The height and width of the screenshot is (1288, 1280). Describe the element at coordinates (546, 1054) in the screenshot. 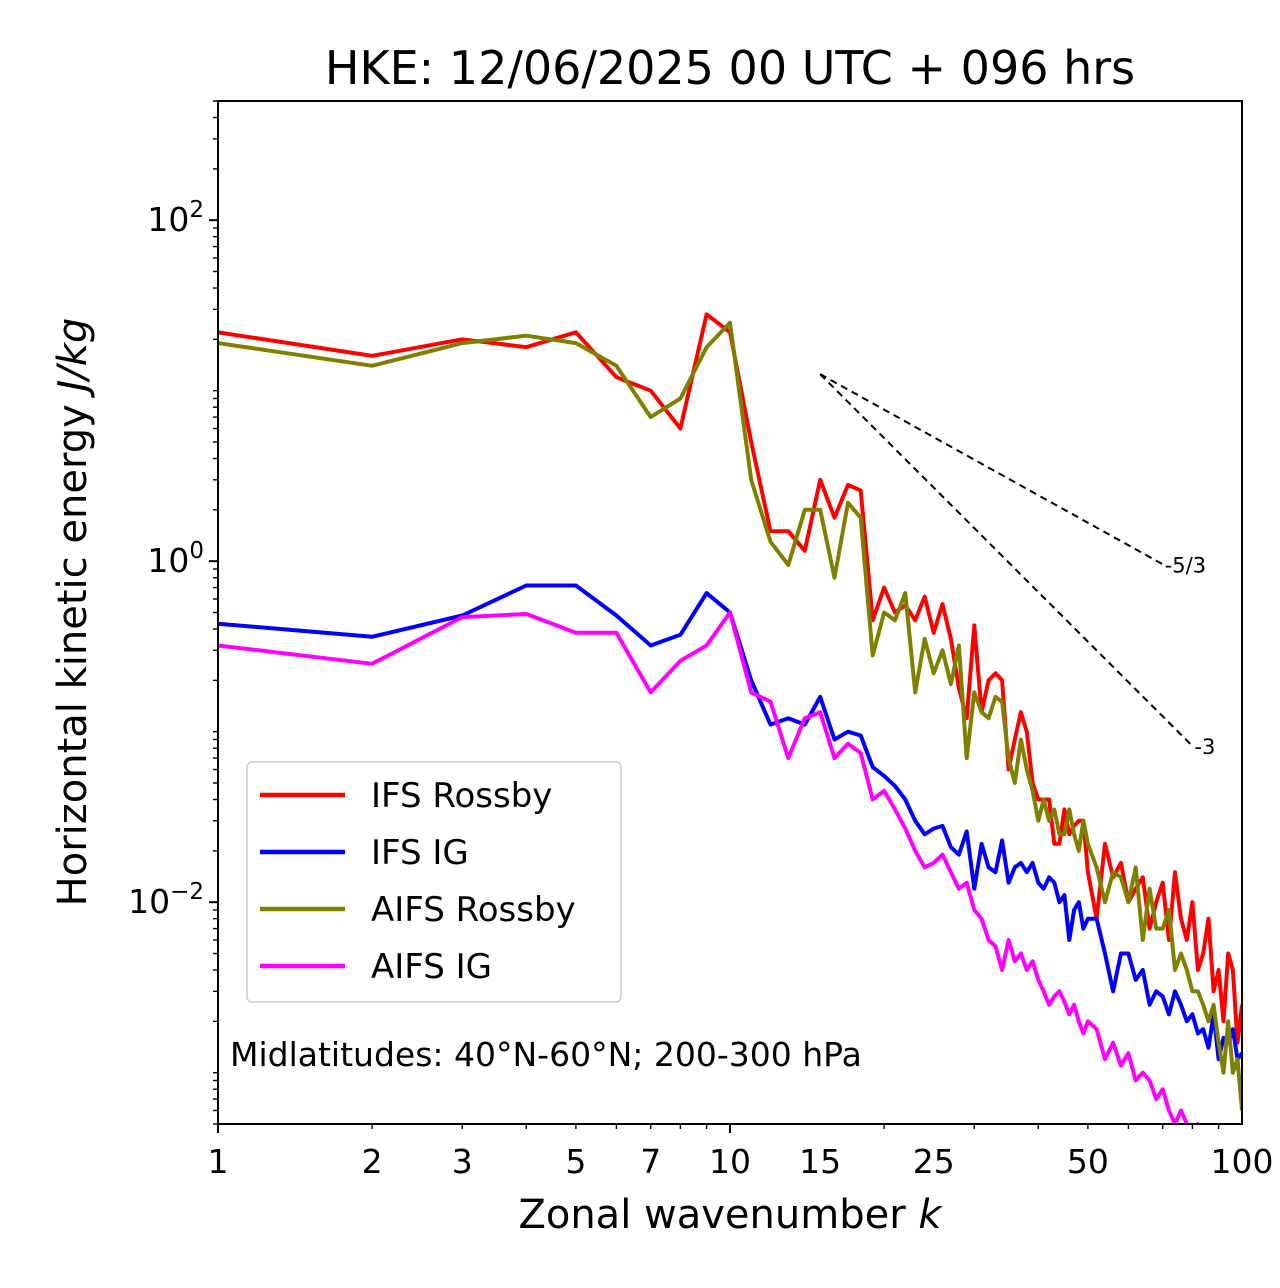

I see `region-annotation: Midlatitudes: 40°N-60°N; 200-300 hPa` at that location.